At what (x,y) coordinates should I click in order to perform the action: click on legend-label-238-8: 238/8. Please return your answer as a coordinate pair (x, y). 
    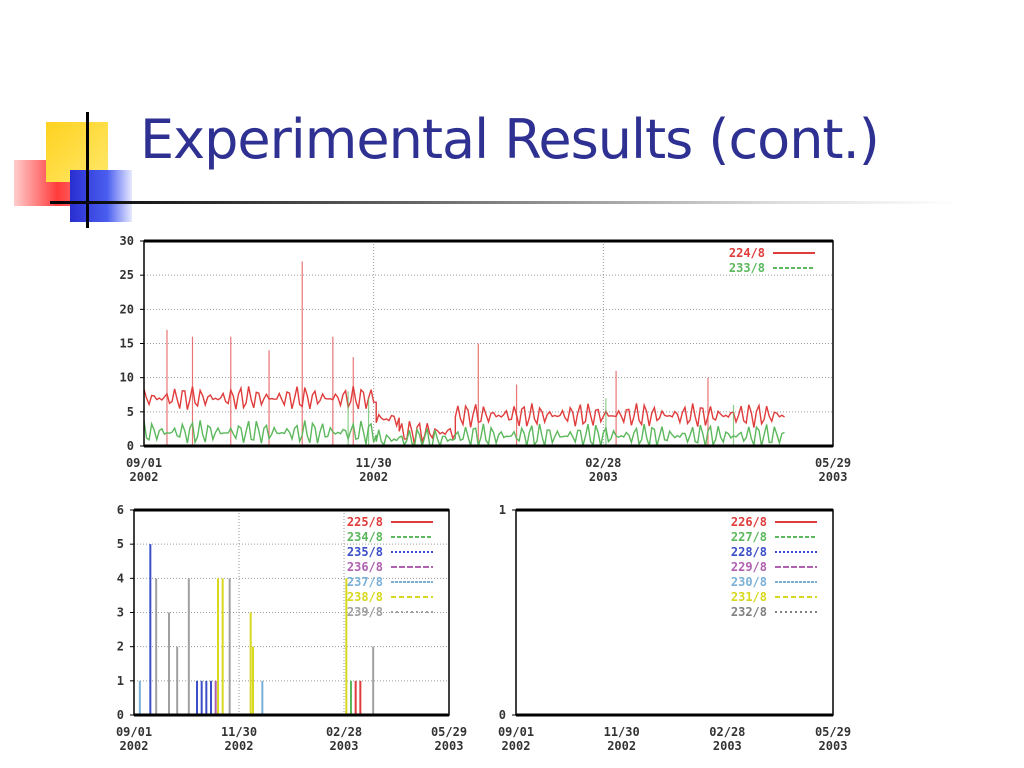
    Looking at the image, I should click on (365, 597).